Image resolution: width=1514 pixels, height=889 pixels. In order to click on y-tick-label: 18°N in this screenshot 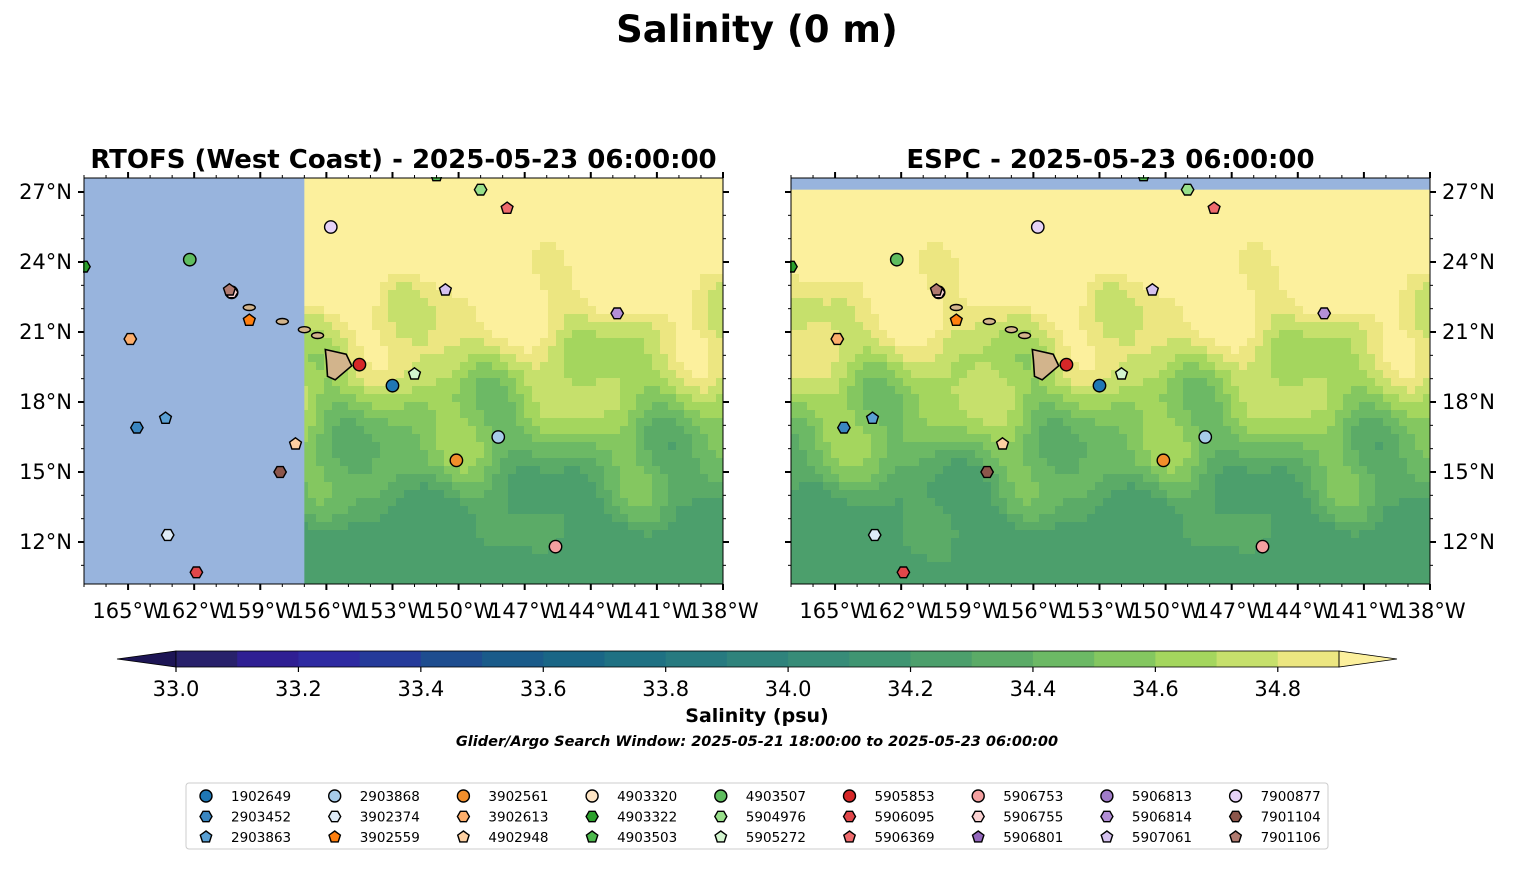, I will do `click(45, 402)`.